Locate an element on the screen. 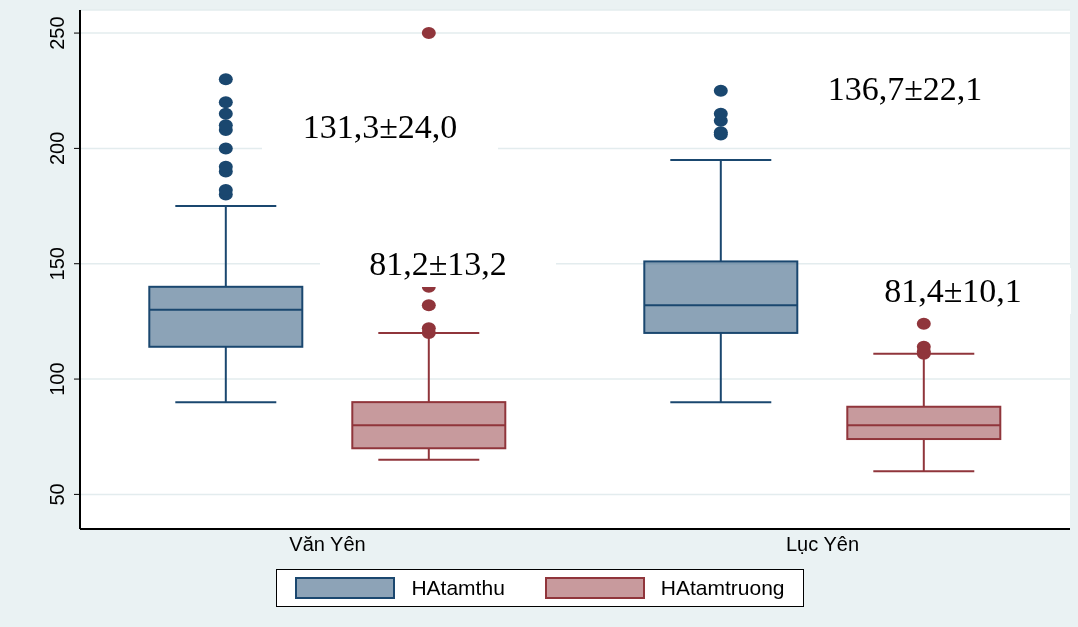  y-tick-label: 100 is located at coordinates (57, 379).